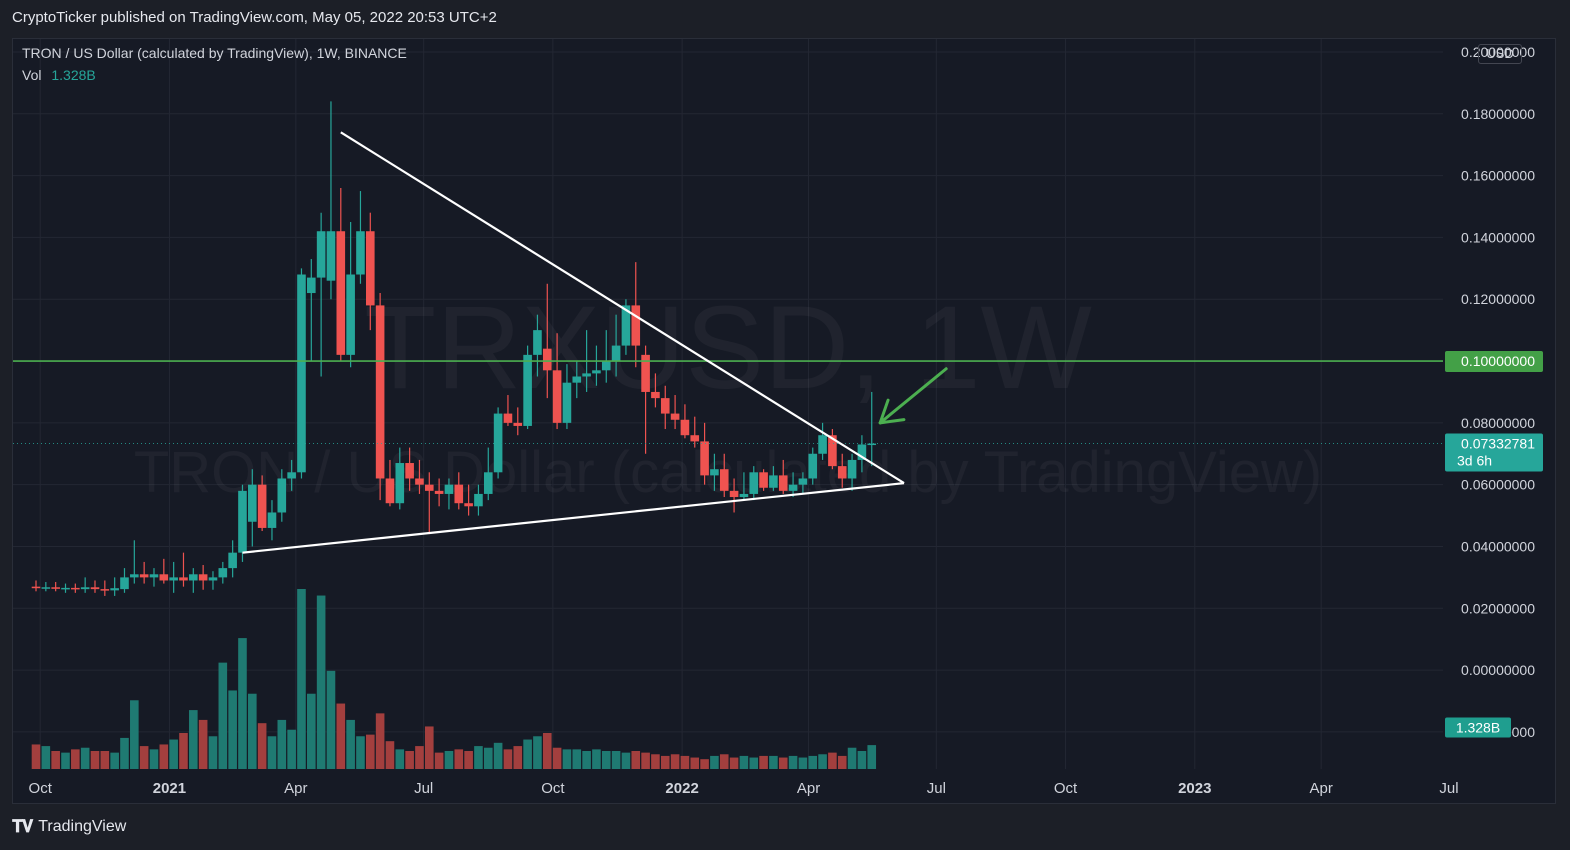  Describe the element at coordinates (69, 827) in the screenshot. I see `footer-brand: 𝐓𝐕 TradingView` at that location.